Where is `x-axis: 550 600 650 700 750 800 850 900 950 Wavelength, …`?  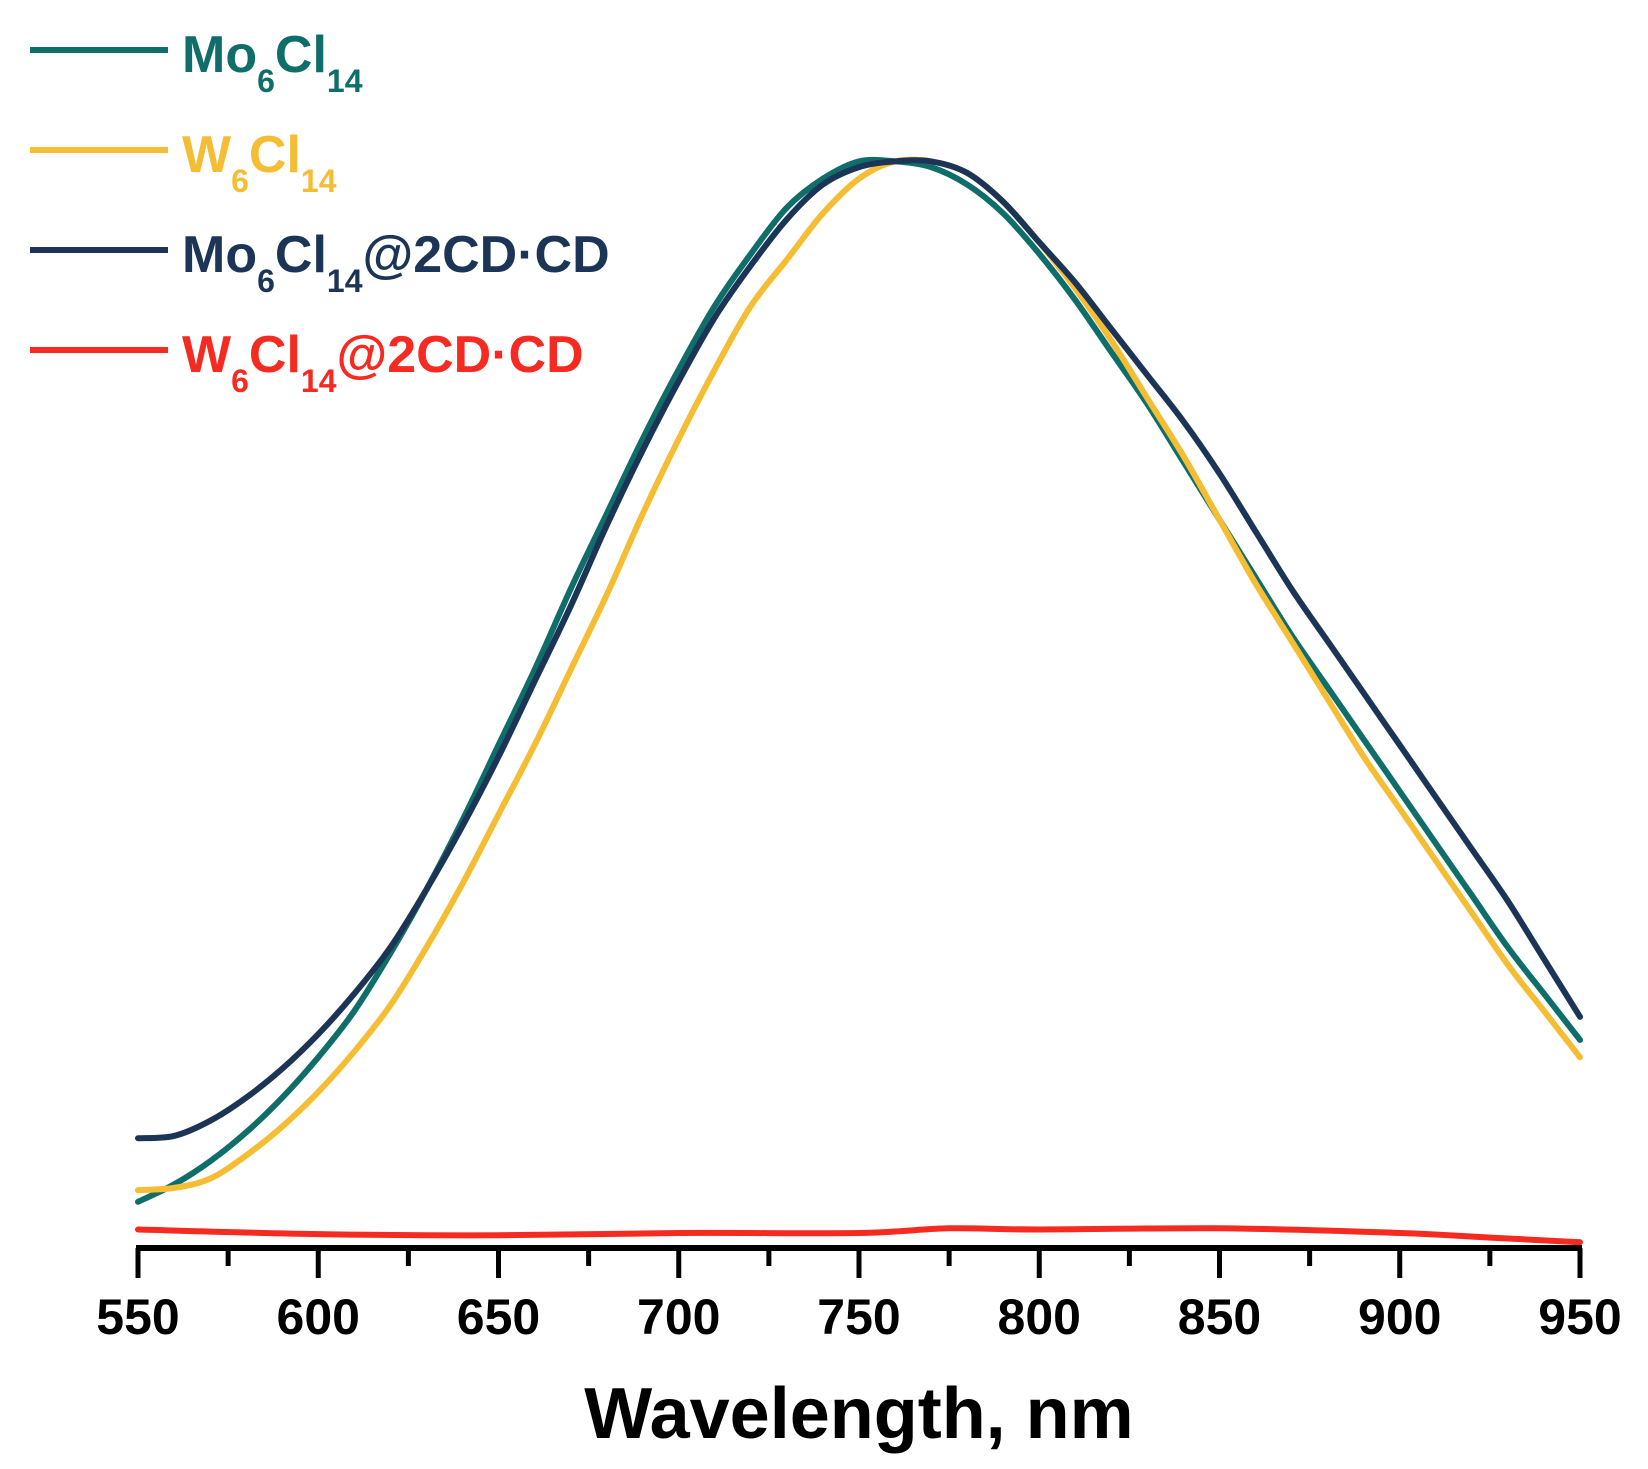 x-axis: 550 600 650 700 750 800 850 900 950 Wavelength, … is located at coordinates (859, 1349).